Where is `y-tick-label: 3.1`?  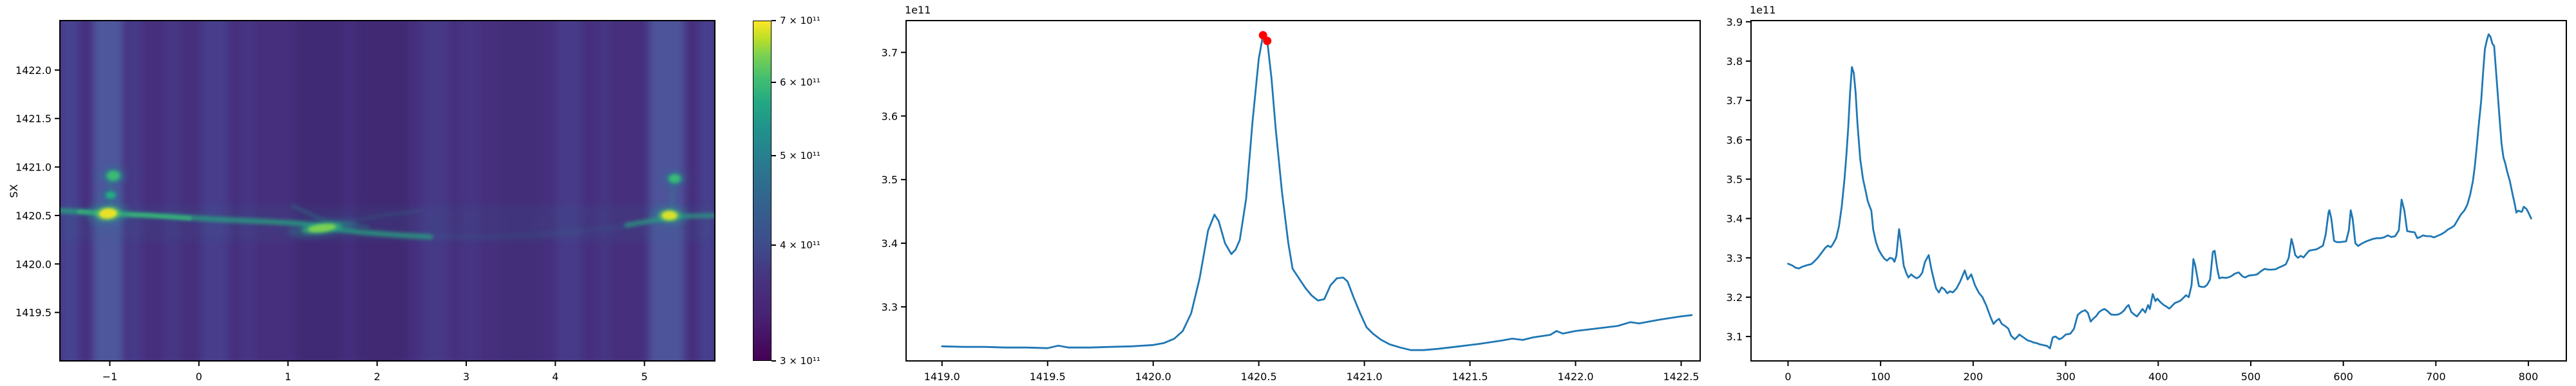
y-tick-label: 3.1 is located at coordinates (1735, 337).